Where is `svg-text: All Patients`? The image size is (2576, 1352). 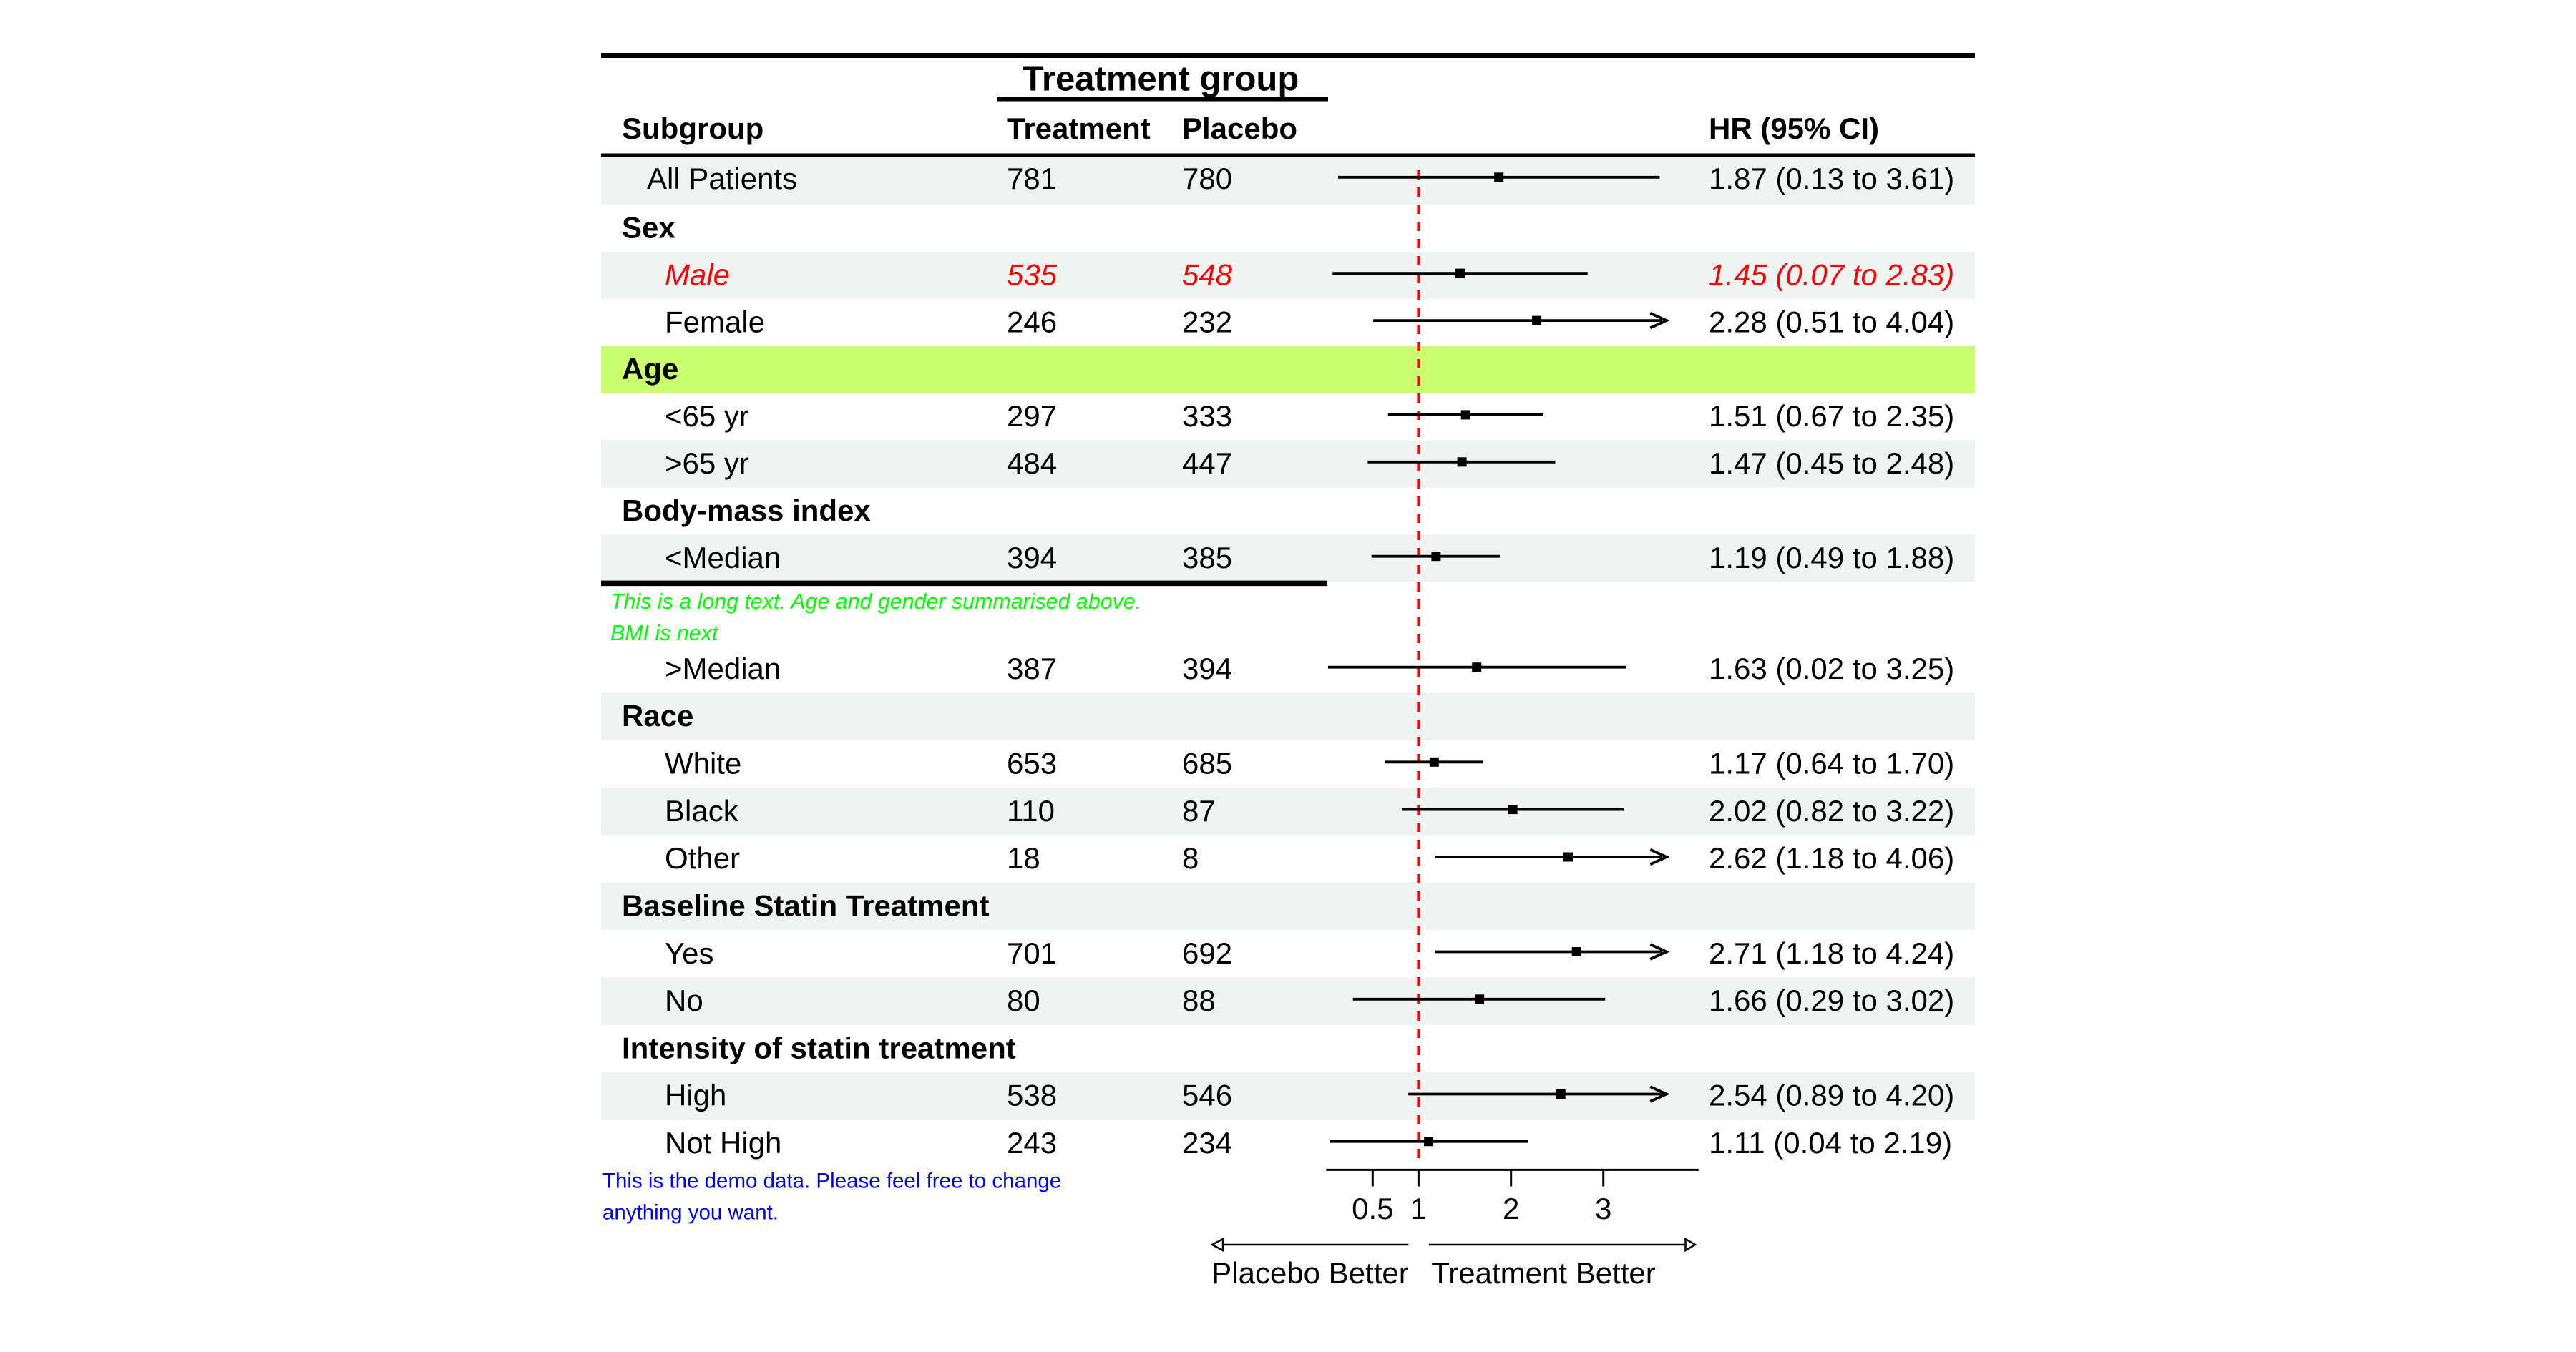 svg-text: All Patients is located at coordinates (722, 179).